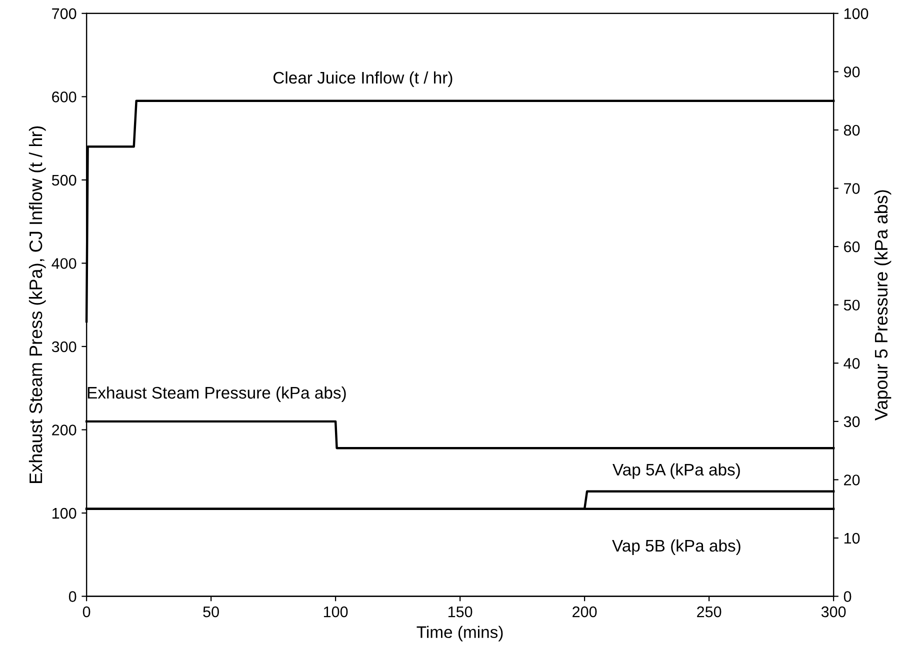 The height and width of the screenshot is (670, 911). I want to click on series-label: Vap 5B (kPa abs), so click(676, 547).